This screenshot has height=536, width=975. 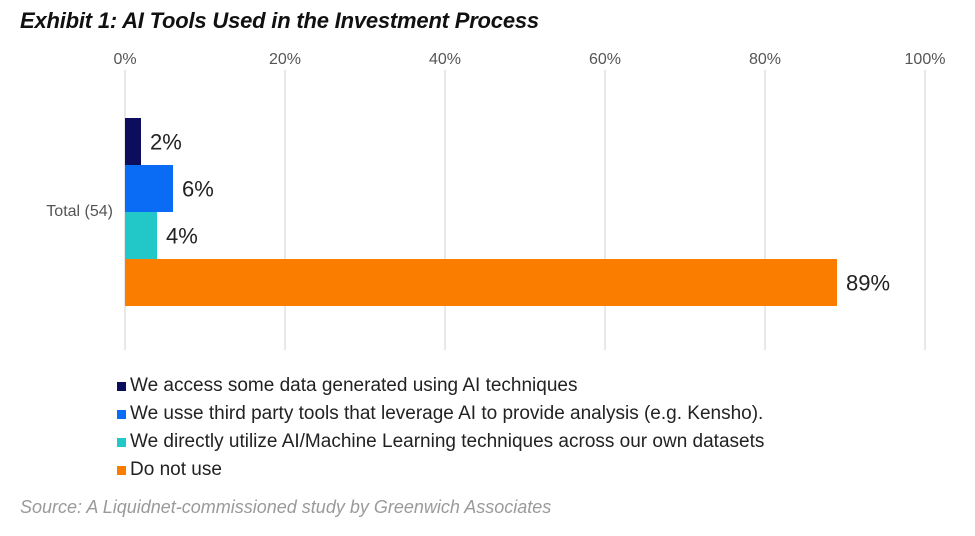 I want to click on x-tick-label: 100%, so click(x=925, y=59).